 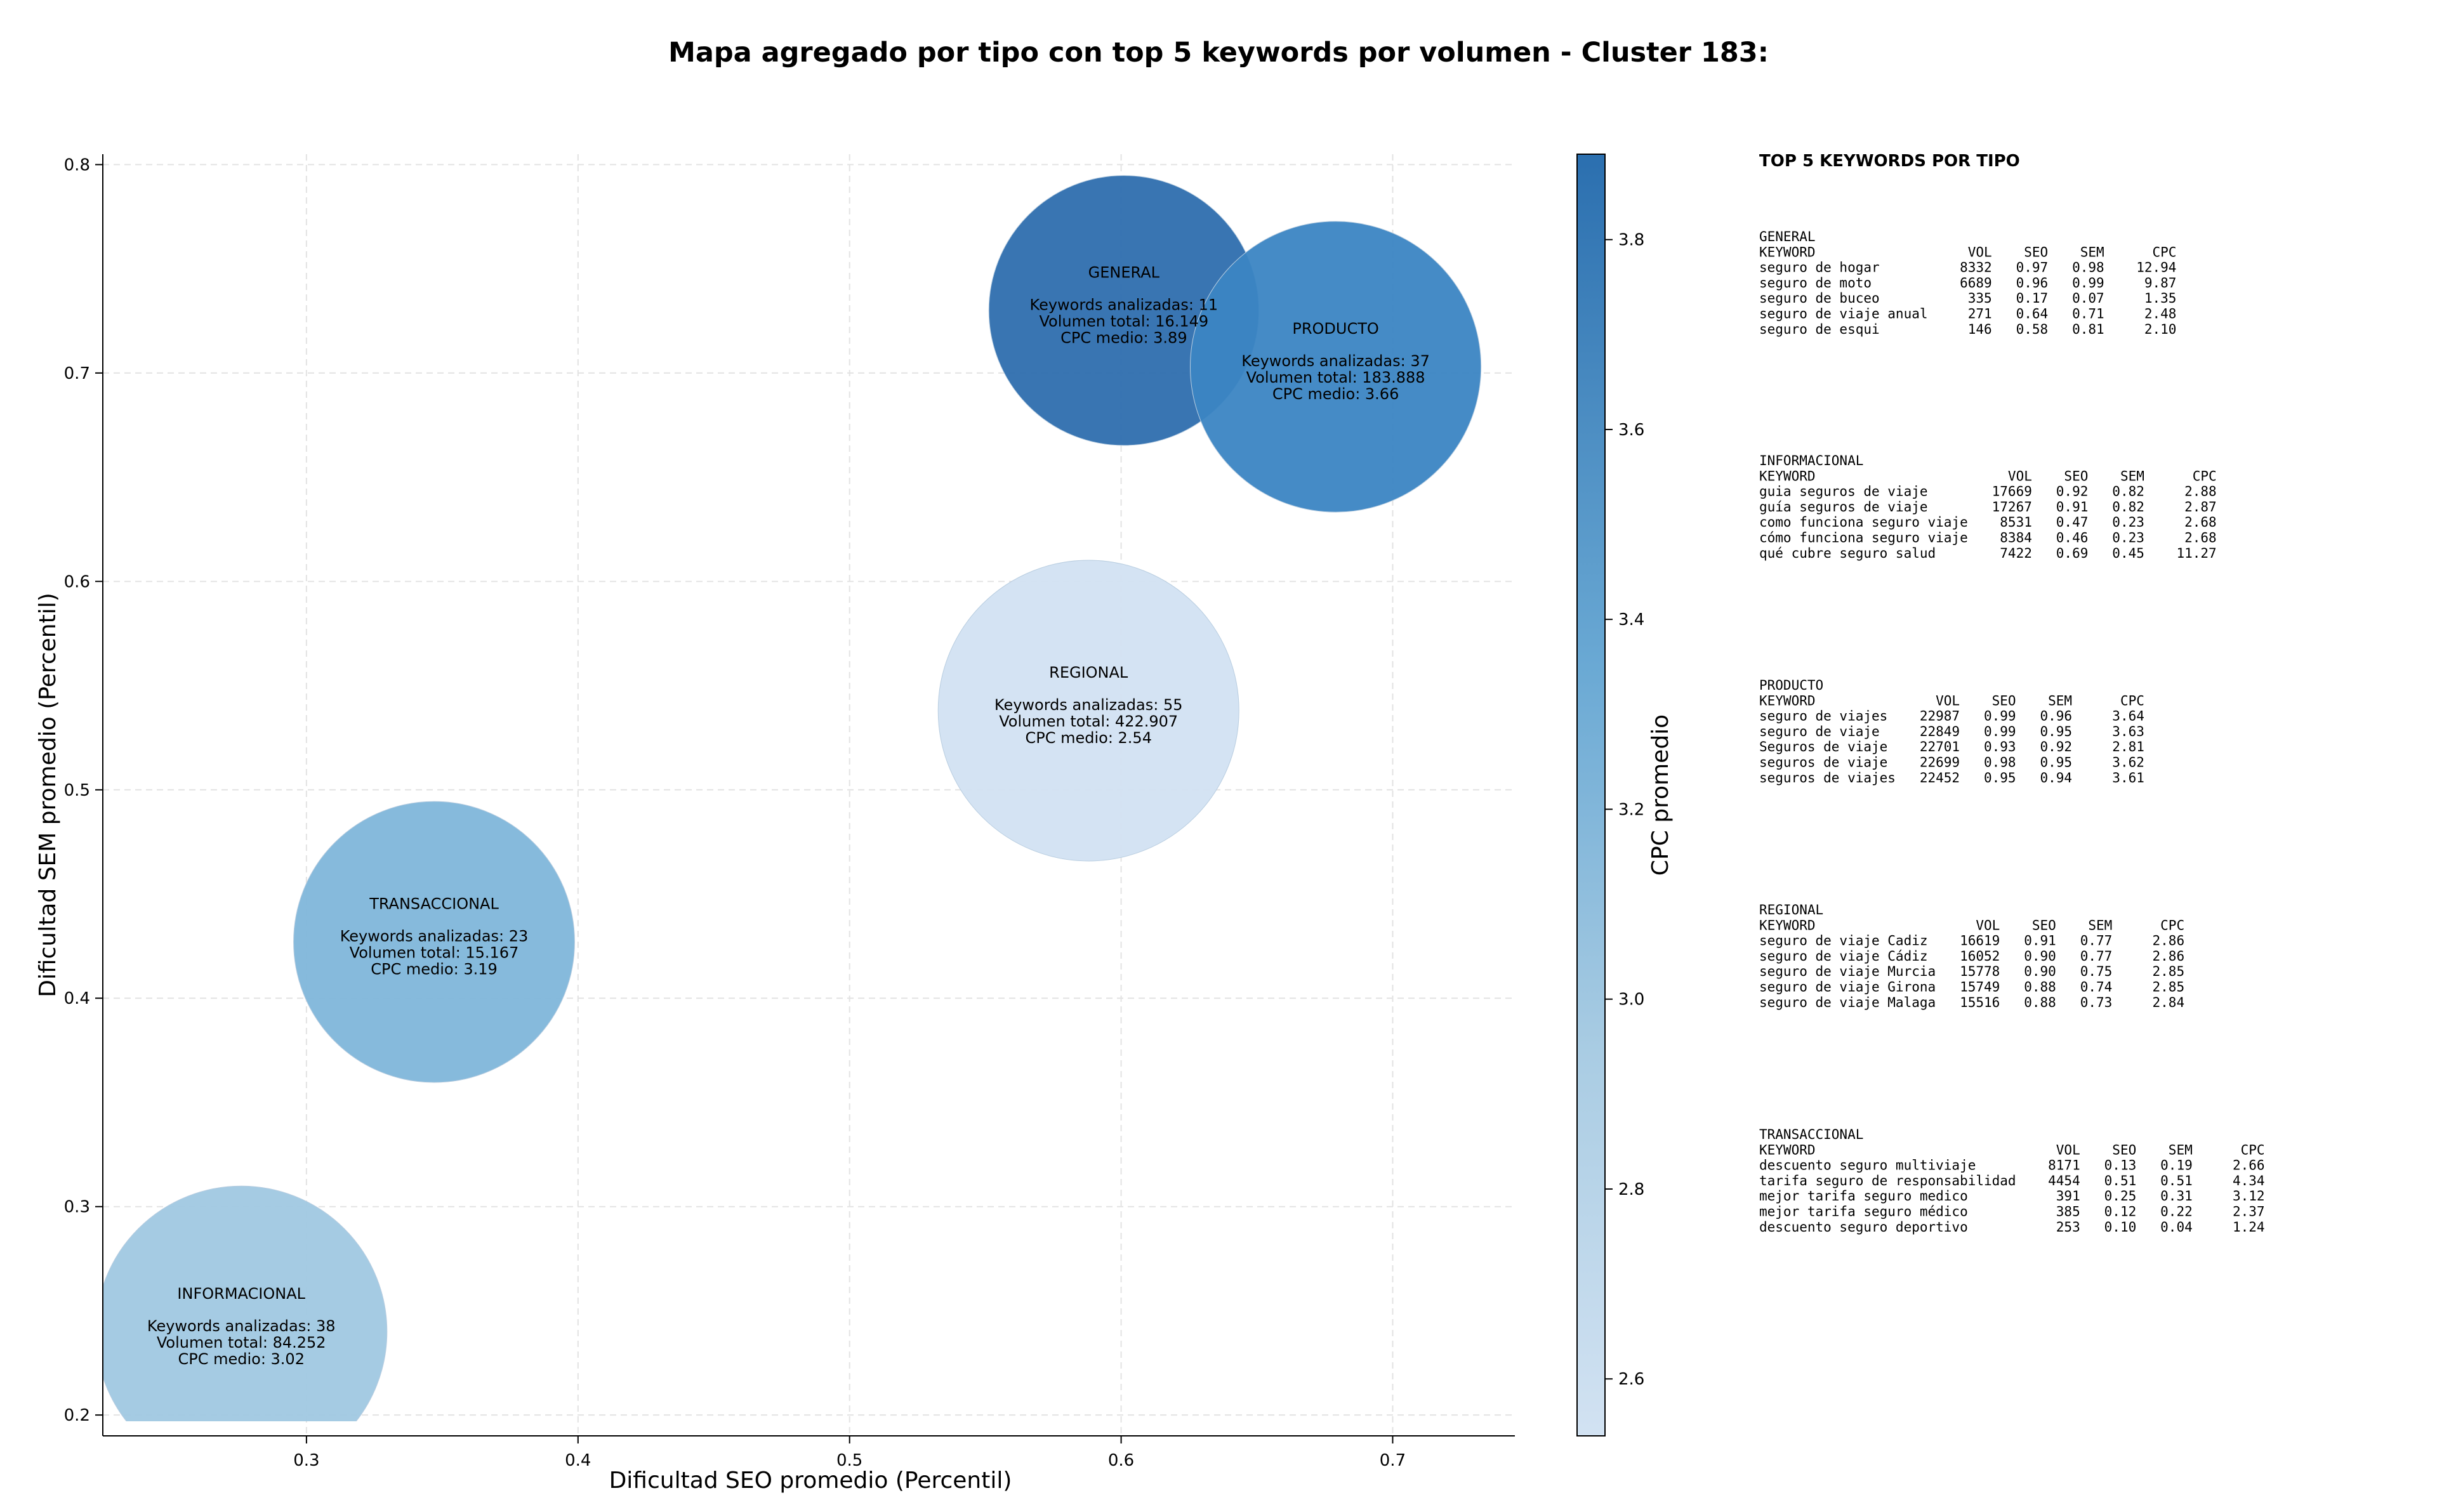 What do you see at coordinates (1631, 810) in the screenshot?
I see `colorbar-tick-label: 3.2` at bounding box center [1631, 810].